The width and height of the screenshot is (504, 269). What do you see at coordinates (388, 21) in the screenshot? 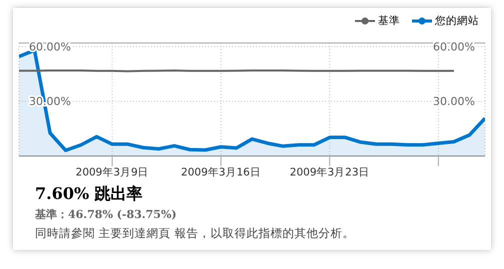
I see `legend-label: 基準` at bounding box center [388, 21].